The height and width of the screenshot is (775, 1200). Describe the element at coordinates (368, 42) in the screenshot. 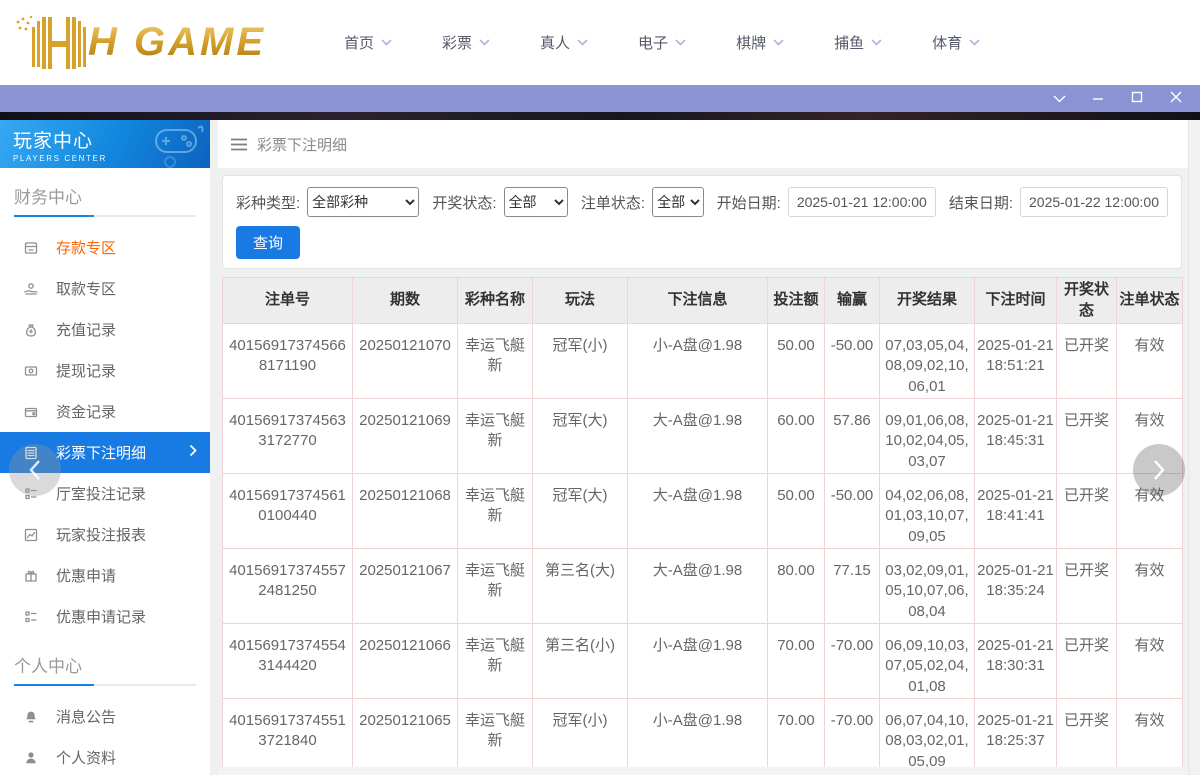

I see `nav-item-0: 首页` at that location.